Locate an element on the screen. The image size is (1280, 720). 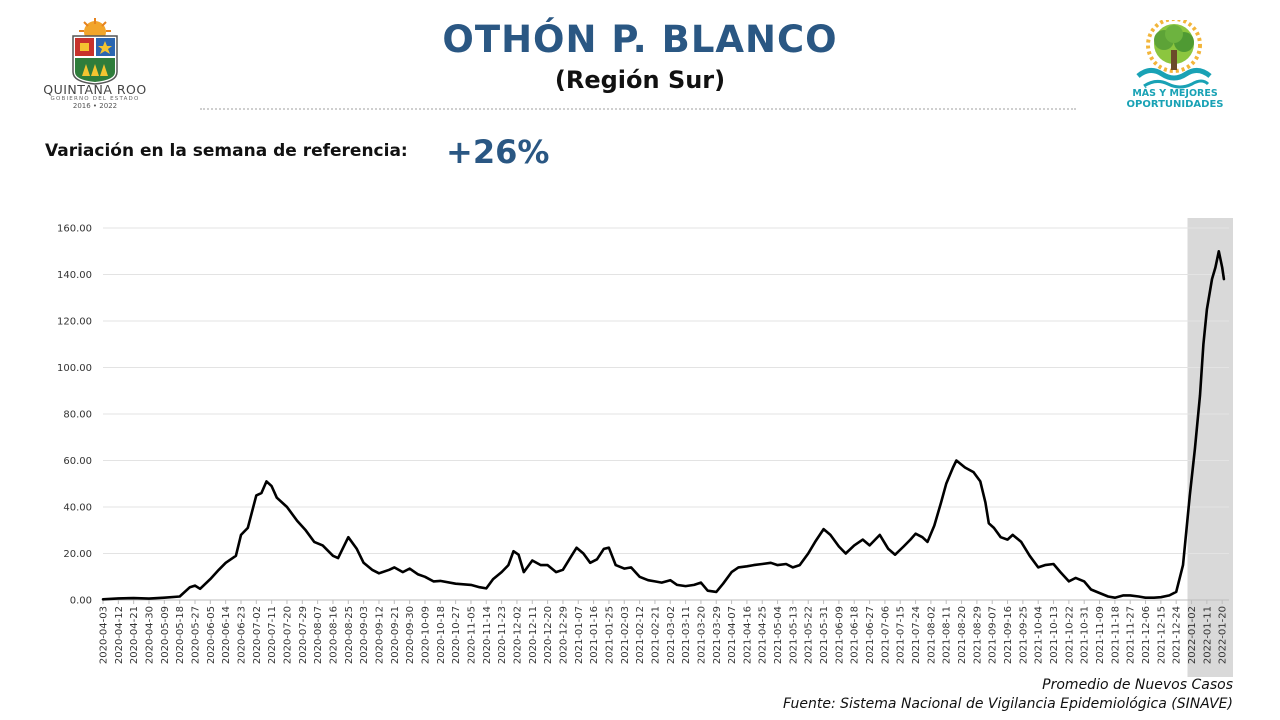
logo-left-years: 2016 • 2022 is located at coordinates (95, 106).